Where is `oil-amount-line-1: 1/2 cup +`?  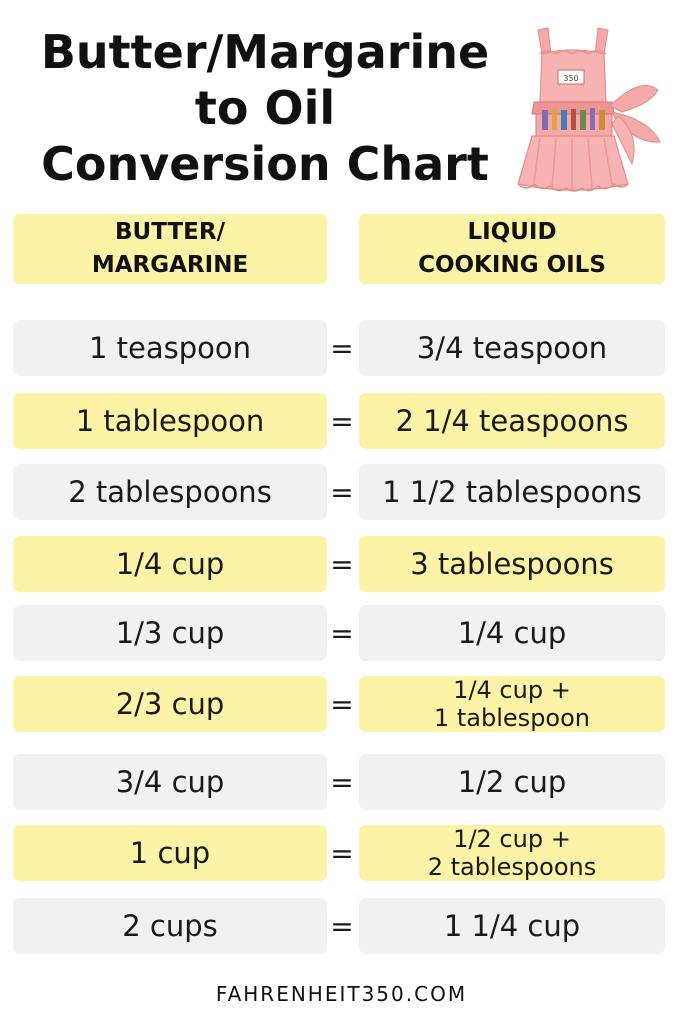 oil-amount-line-1: 1/2 cup + is located at coordinates (512, 839).